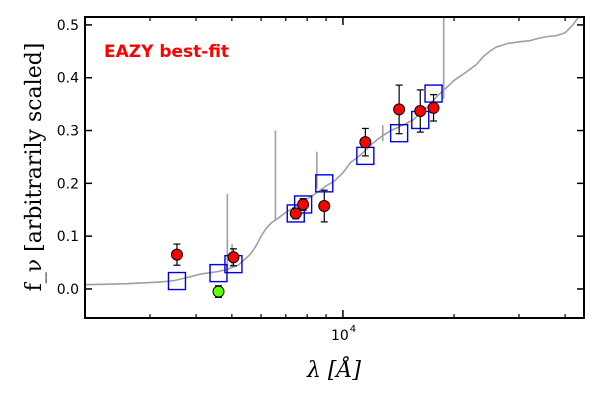 This screenshot has width=600, height=400. What do you see at coordinates (218, 291) in the screenshot?
I see `outlier-point` at bounding box center [218, 291].